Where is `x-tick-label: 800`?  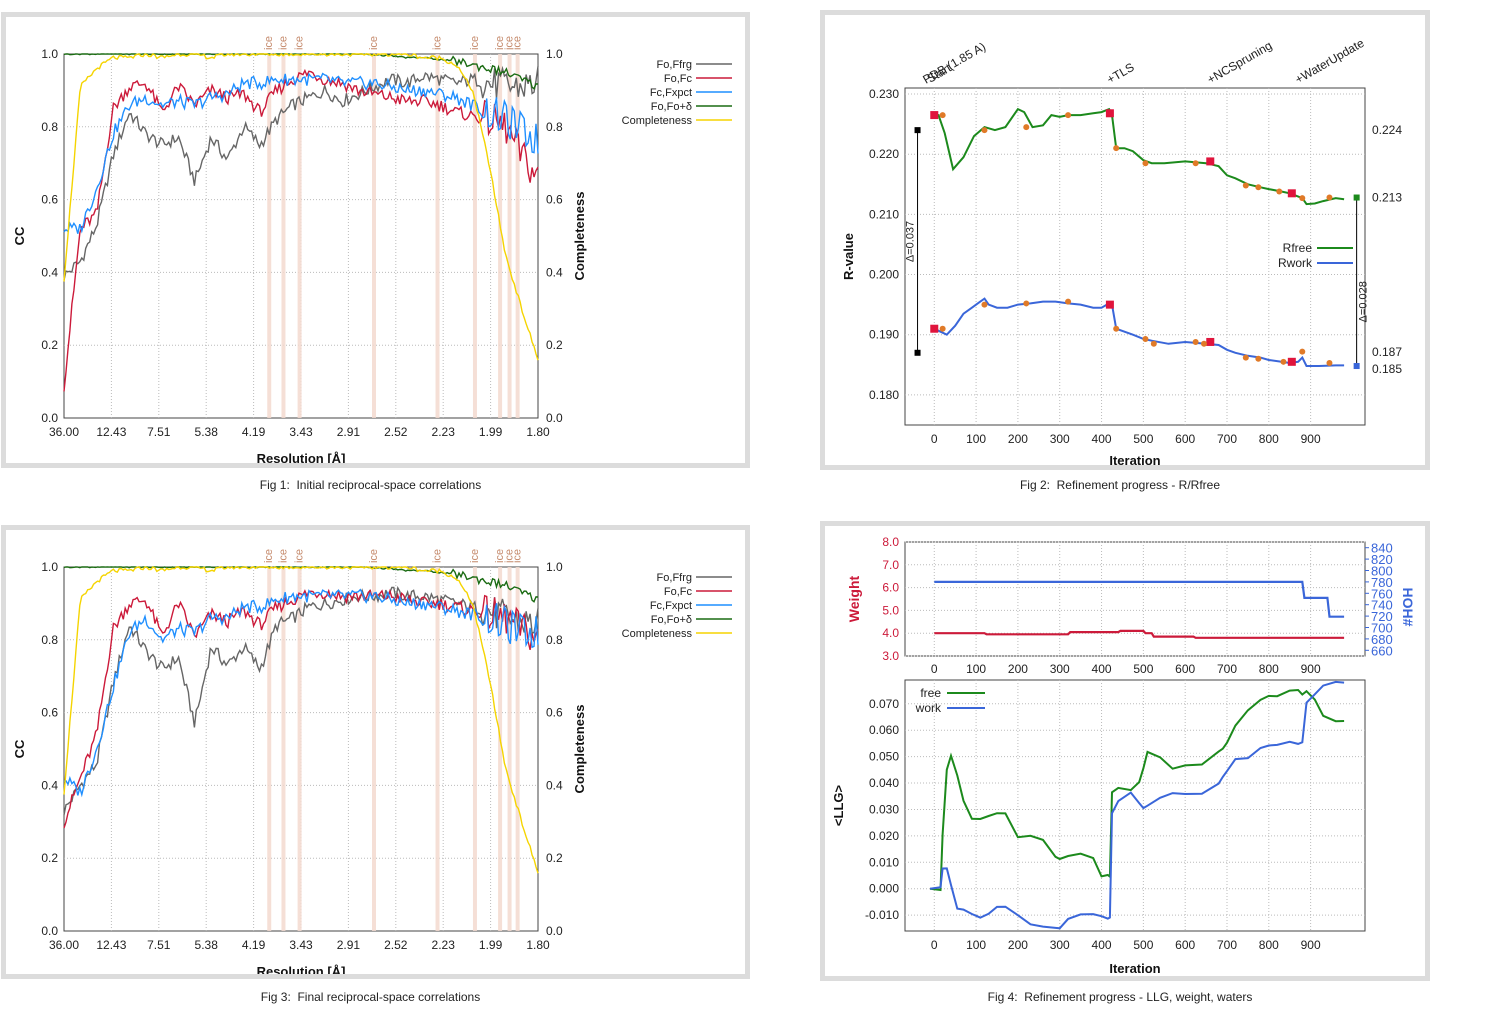 x-tick-label: 800 is located at coordinates (1269, 439).